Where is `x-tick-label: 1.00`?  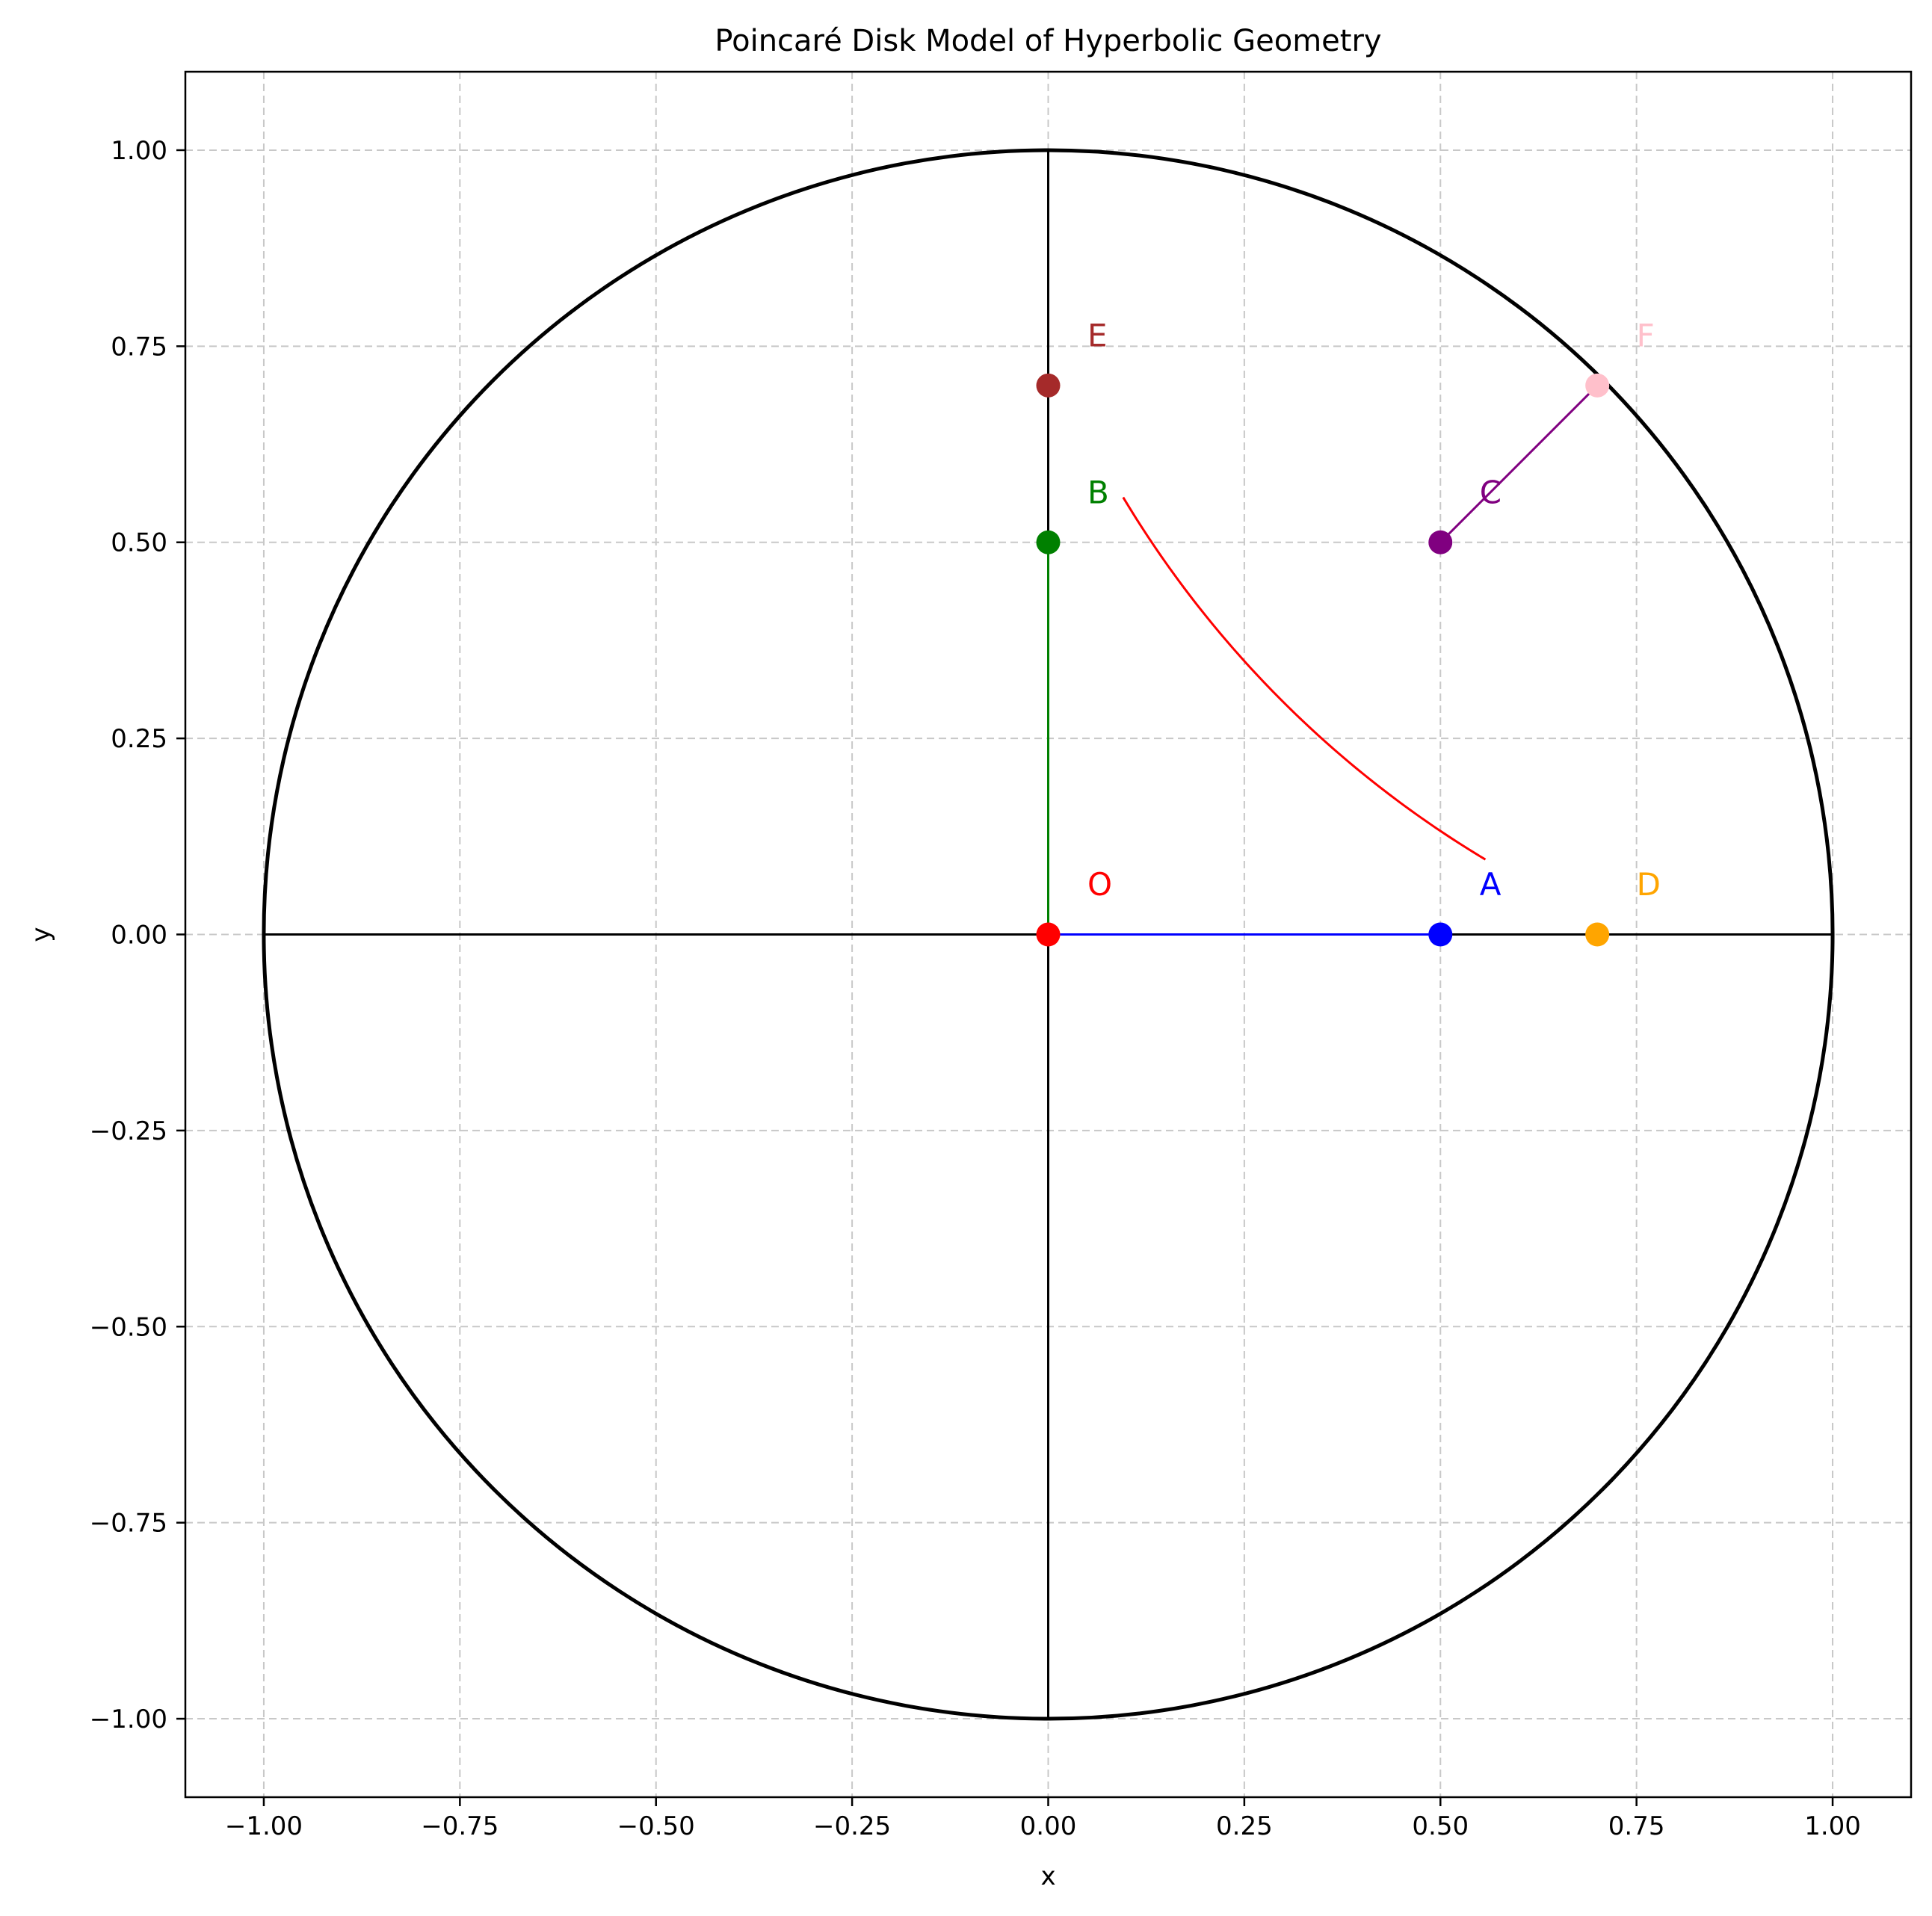
x-tick-label: 1.00 is located at coordinates (1832, 1826).